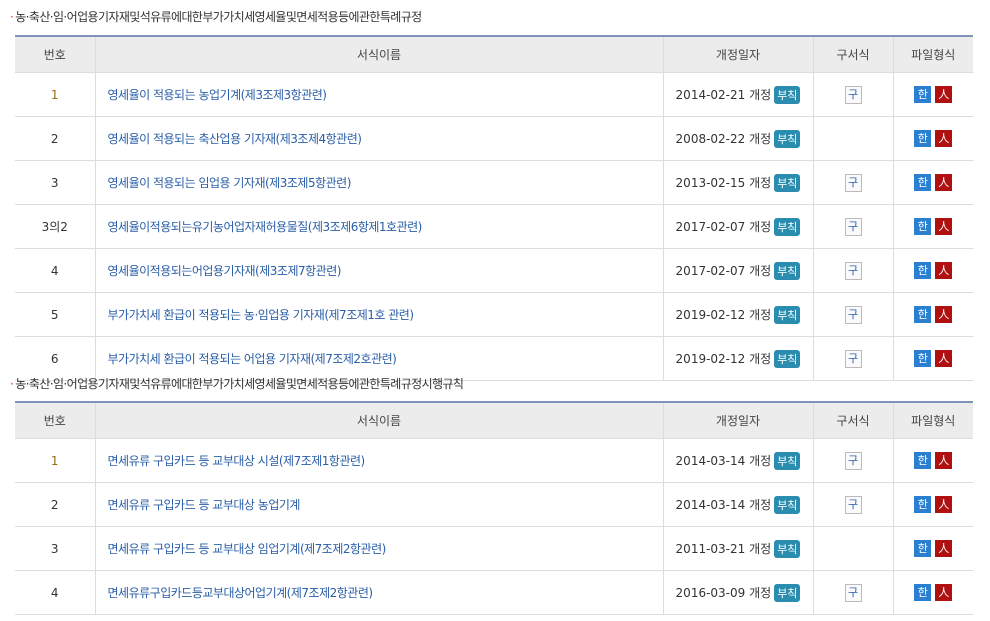 Image resolution: width=990 pixels, height=621 pixels. I want to click on revision-date-cell: 2014-03-14 개정 부칙, so click(737, 504).